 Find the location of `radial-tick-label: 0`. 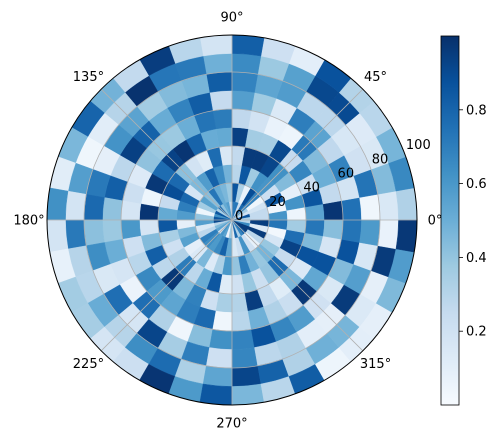

radial-tick-label: 0 is located at coordinates (239, 216).